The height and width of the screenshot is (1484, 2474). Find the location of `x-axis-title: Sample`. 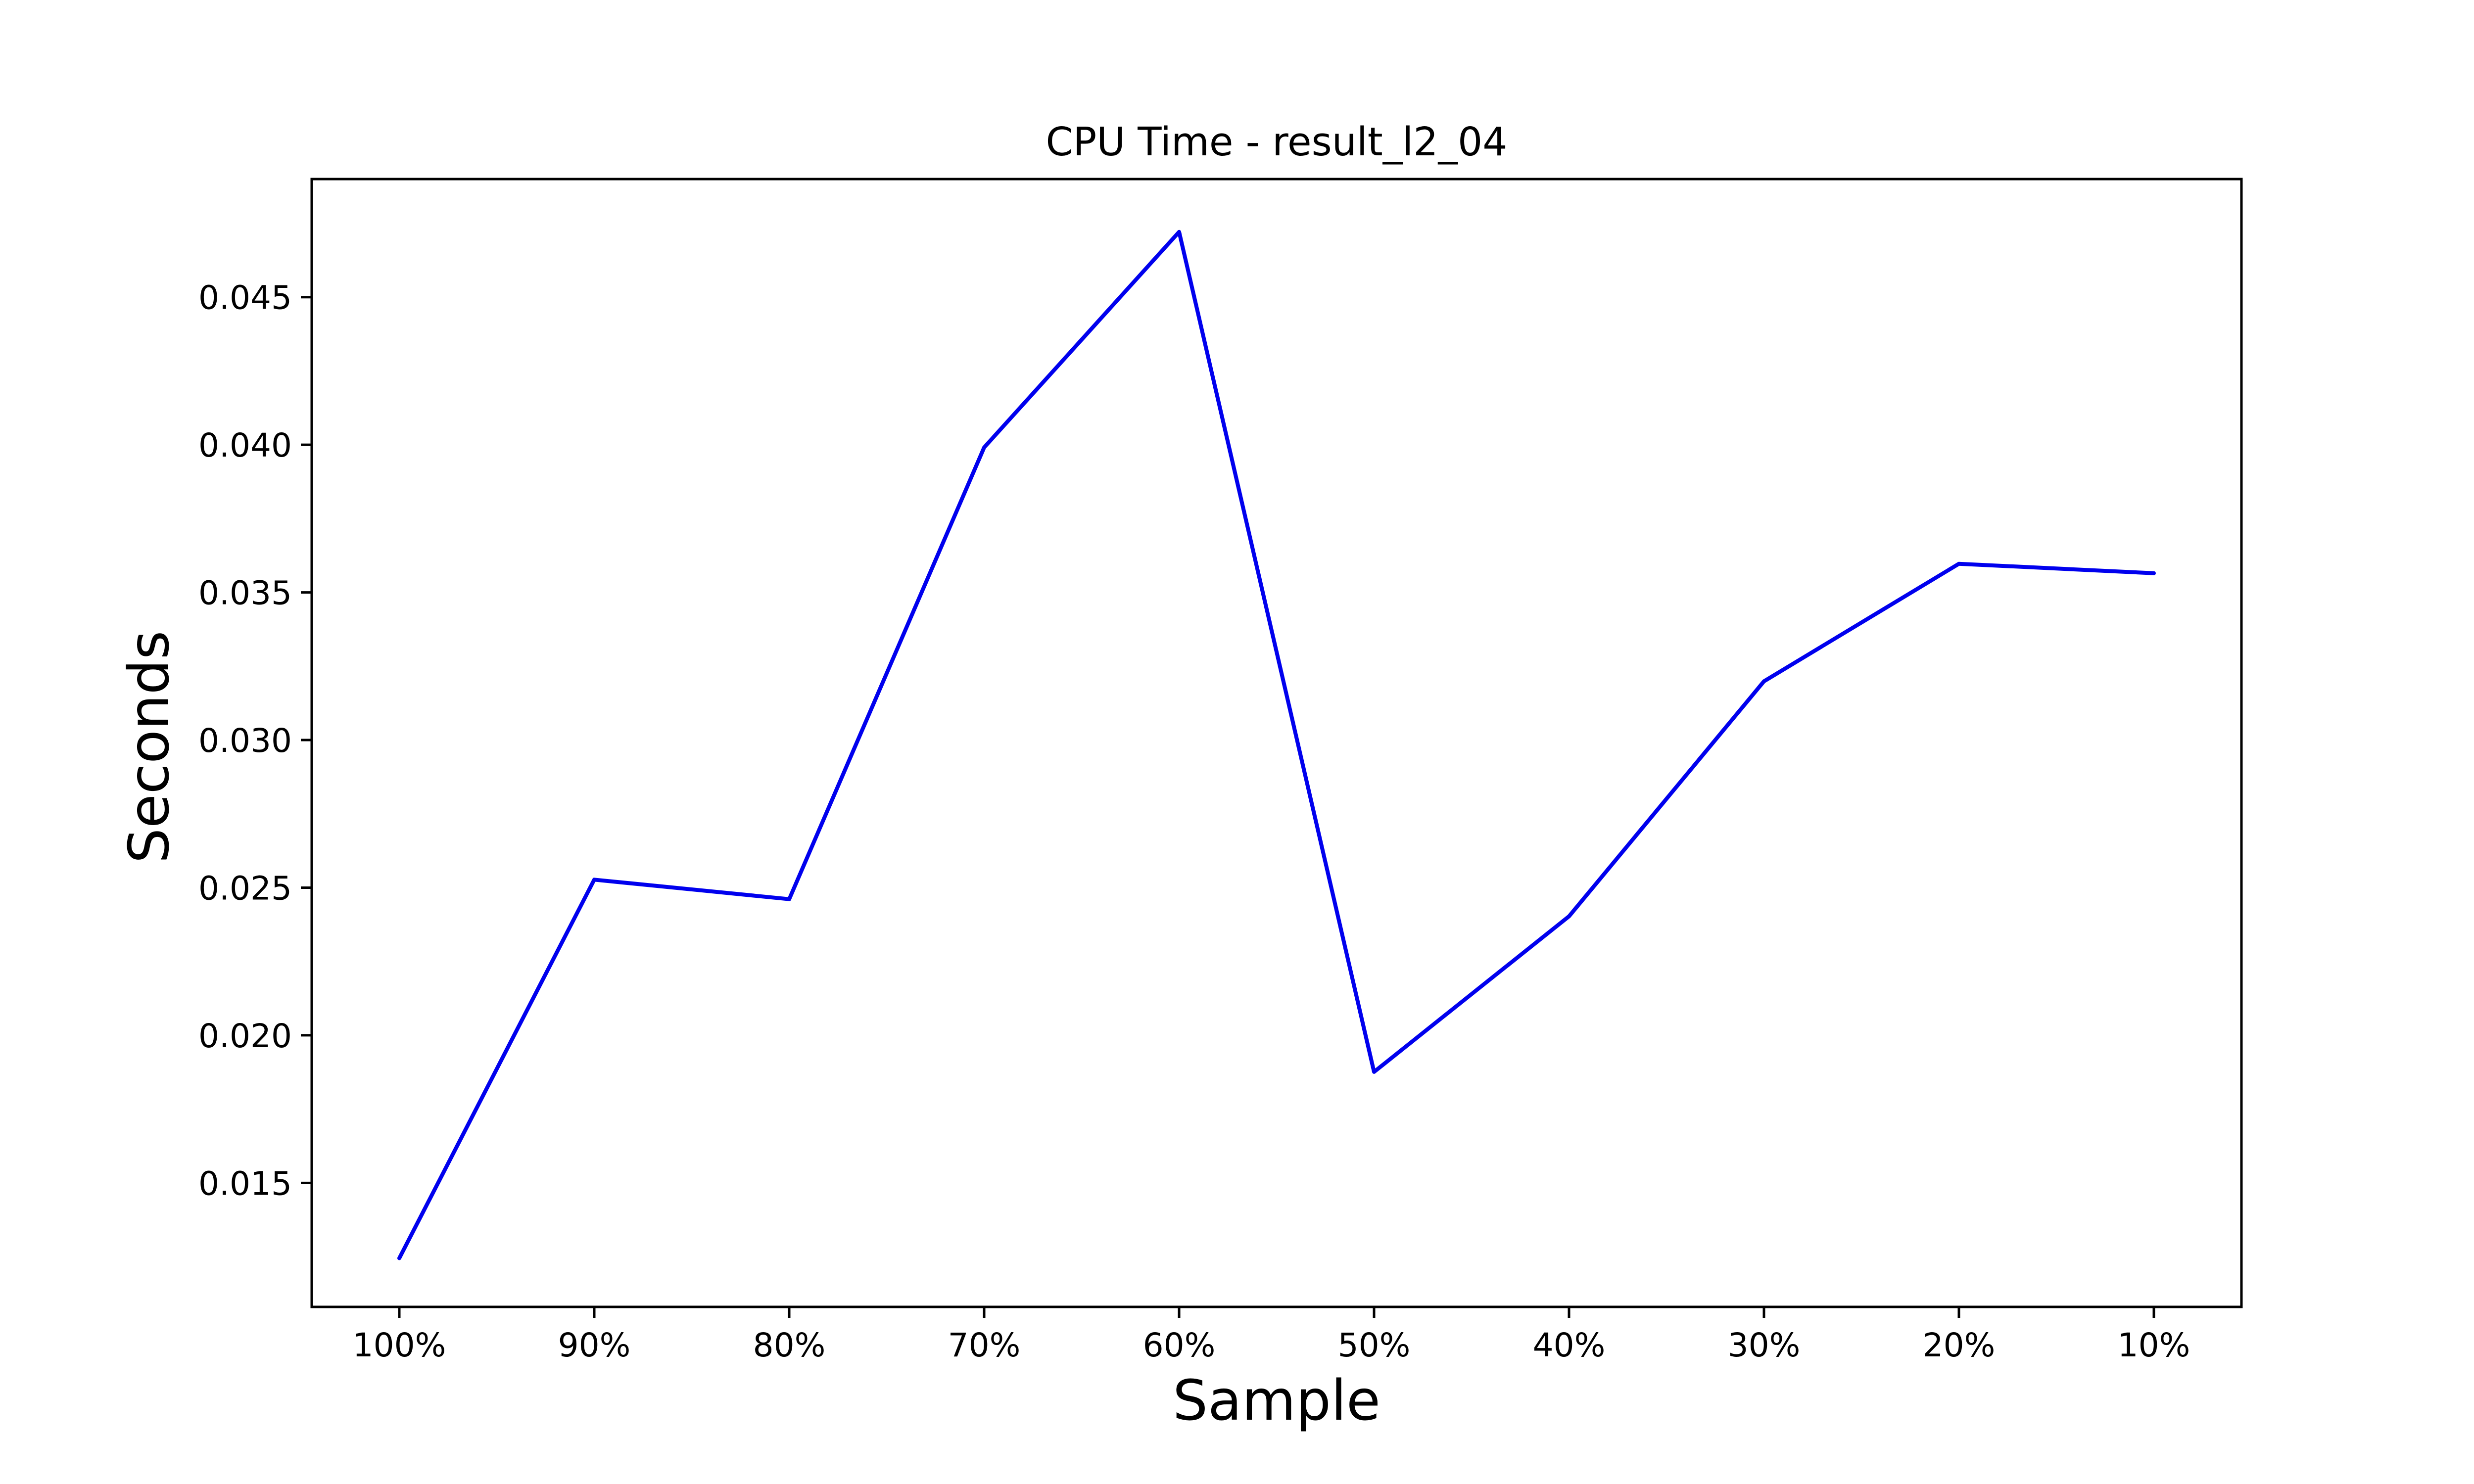

x-axis-title: Sample is located at coordinates (1276, 1401).